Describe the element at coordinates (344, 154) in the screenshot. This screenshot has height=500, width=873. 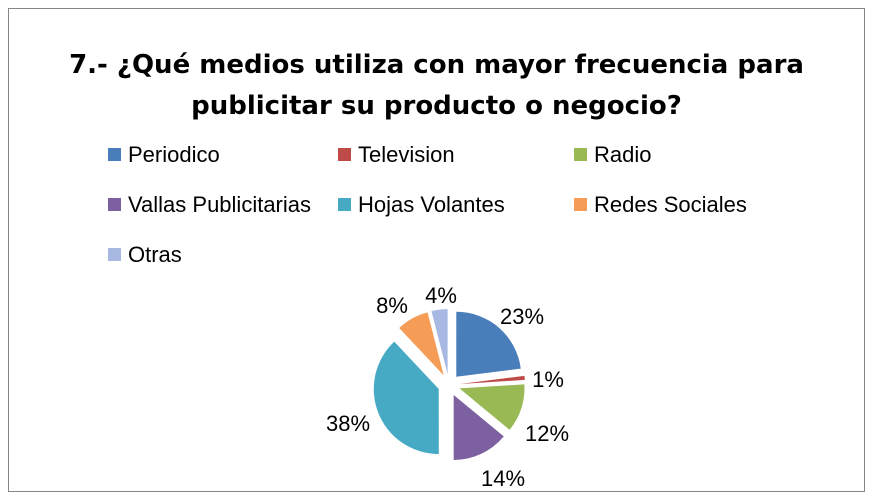
I see `legend-swatch-television` at that location.